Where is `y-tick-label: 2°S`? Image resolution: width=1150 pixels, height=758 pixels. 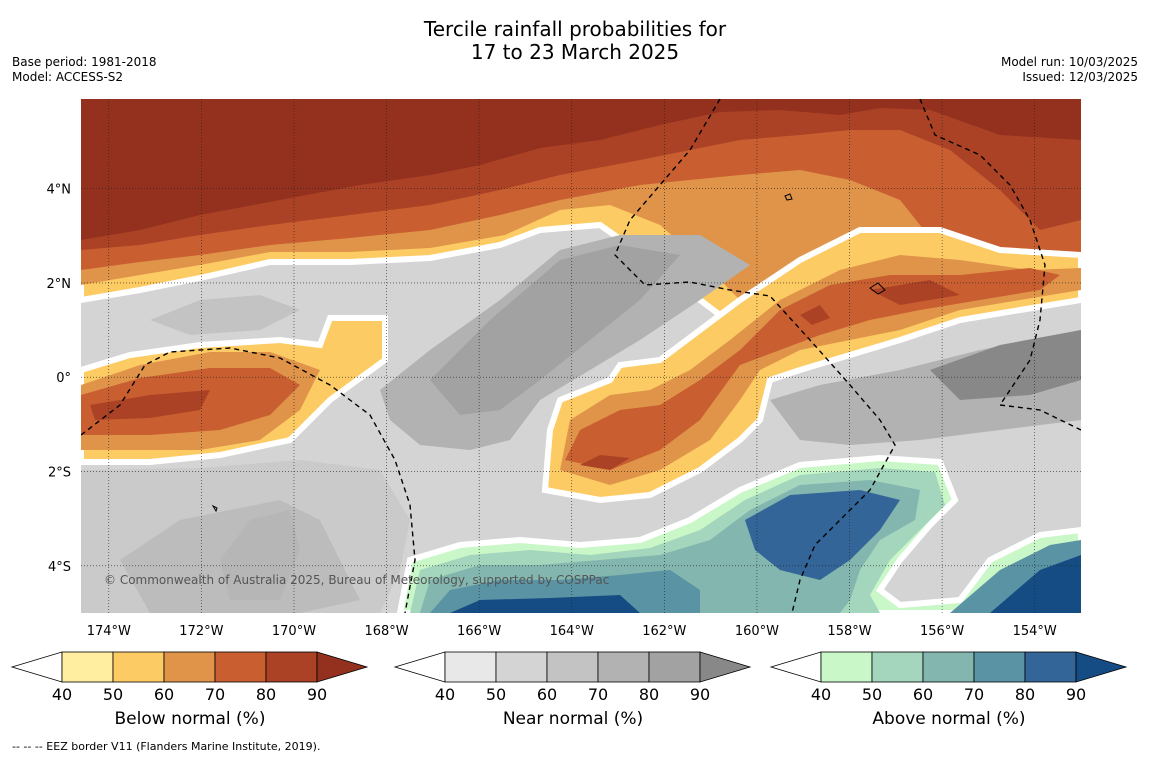
y-tick-label: 2°S is located at coordinates (59, 473).